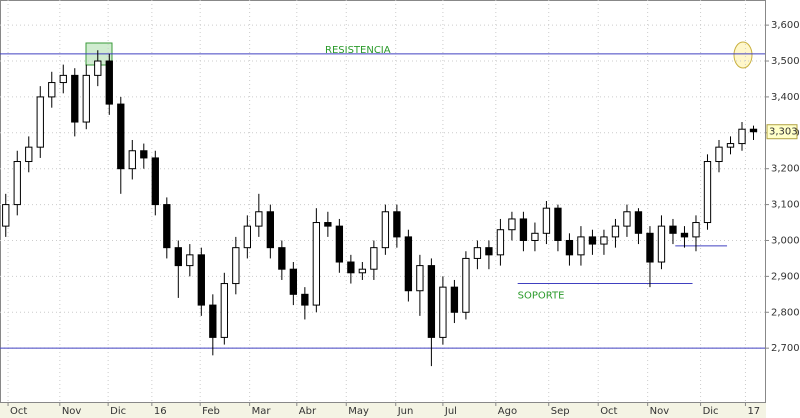 This screenshot has width=800, height=418. I want to click on x-tick-label: Abr, so click(308, 411).